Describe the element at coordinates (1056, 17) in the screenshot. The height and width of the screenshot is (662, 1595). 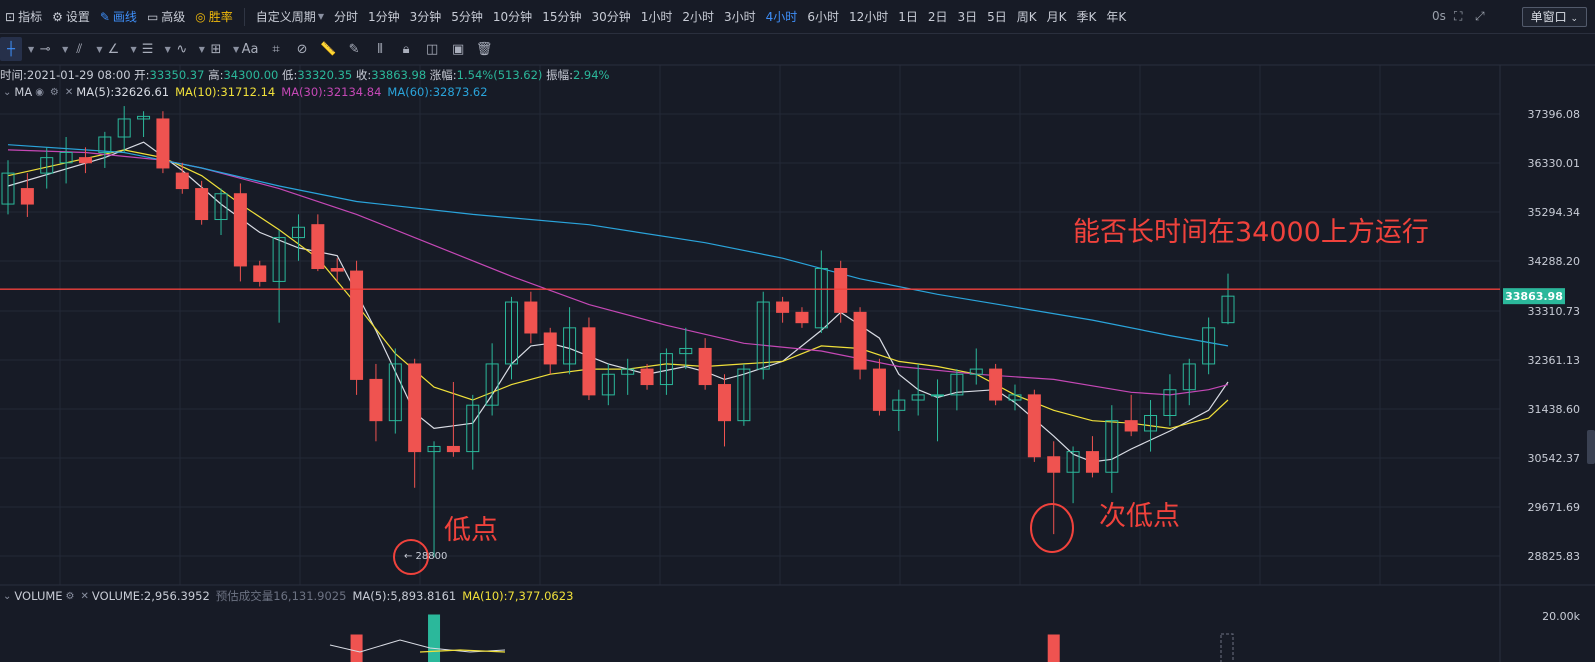
I see `period-tab: 月K` at that location.